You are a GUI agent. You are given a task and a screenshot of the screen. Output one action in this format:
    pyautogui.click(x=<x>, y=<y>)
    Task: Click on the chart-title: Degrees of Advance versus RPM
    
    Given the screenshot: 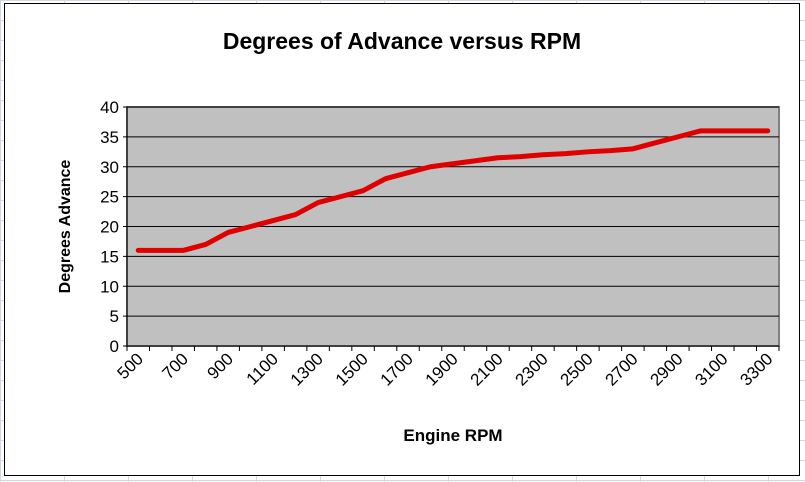 What is the action you would take?
    pyautogui.click(x=402, y=41)
    